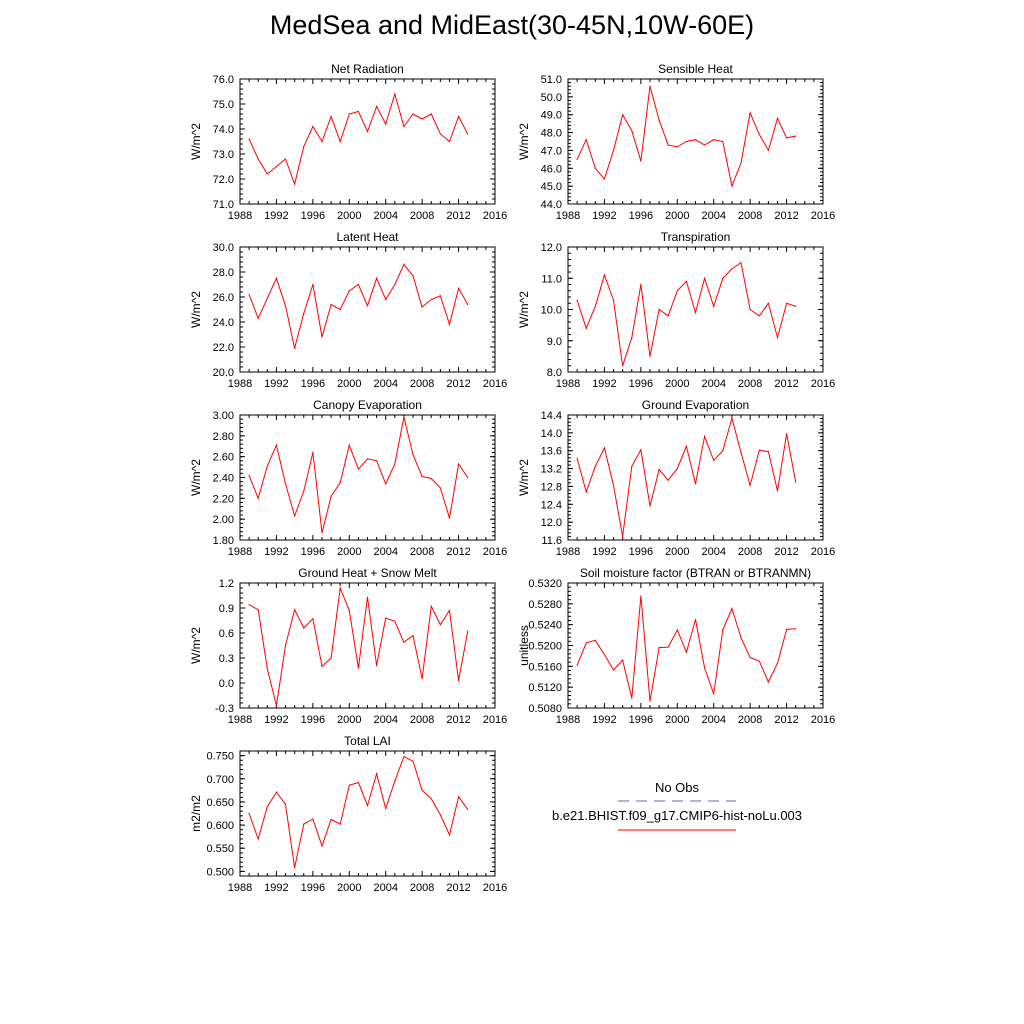 The image size is (1024, 1024). Describe the element at coordinates (677, 815) in the screenshot. I see `legend-model-label: b.e21.BHIST.f09_g17.CMIP6-hist-noLu.003` at that location.